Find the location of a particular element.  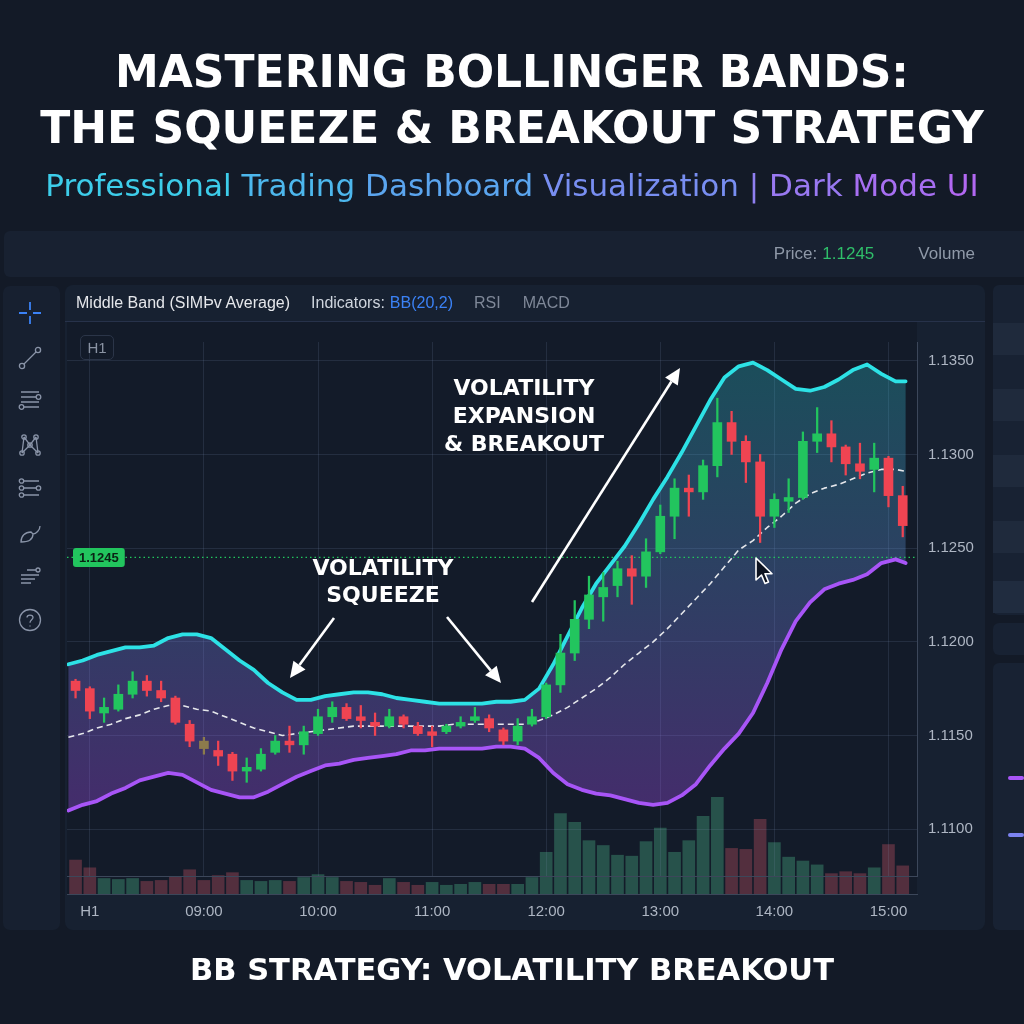

text: Middle Band (SIMÞv Average) is located at coordinates (183, 303).